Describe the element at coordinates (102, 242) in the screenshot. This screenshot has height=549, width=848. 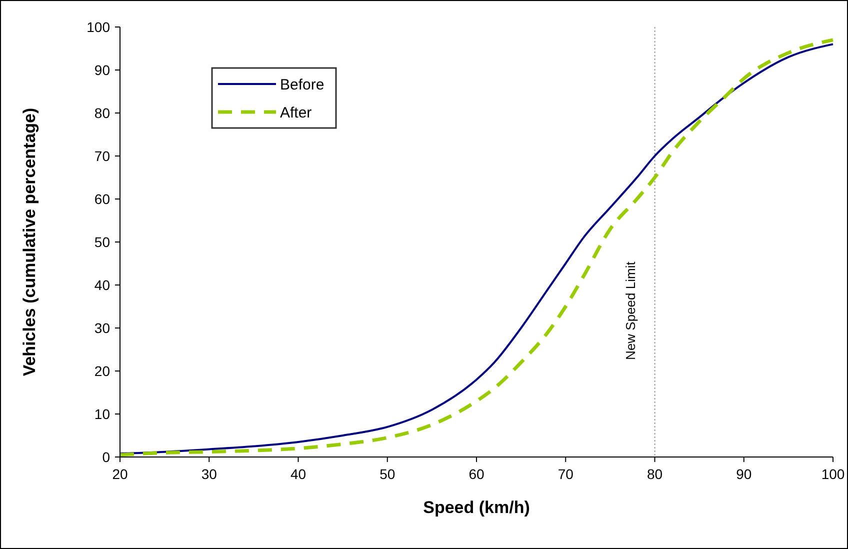
I see `y-tick-label: 50` at that location.